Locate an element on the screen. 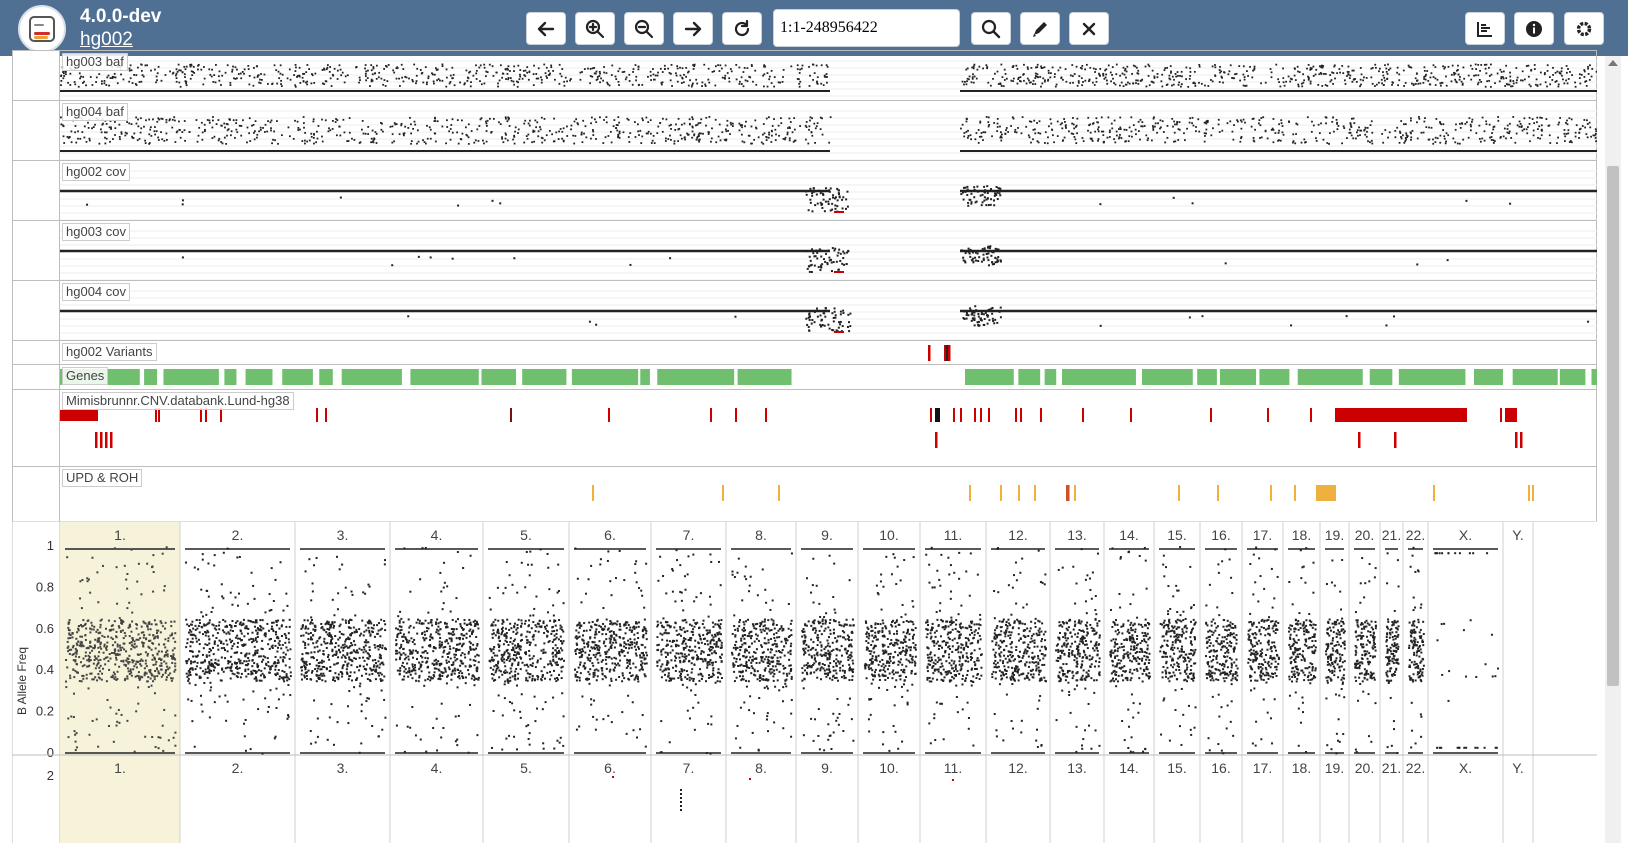 The width and height of the screenshot is (1628, 848). chromosome-label-bottom: 21. is located at coordinates (1391, 768).